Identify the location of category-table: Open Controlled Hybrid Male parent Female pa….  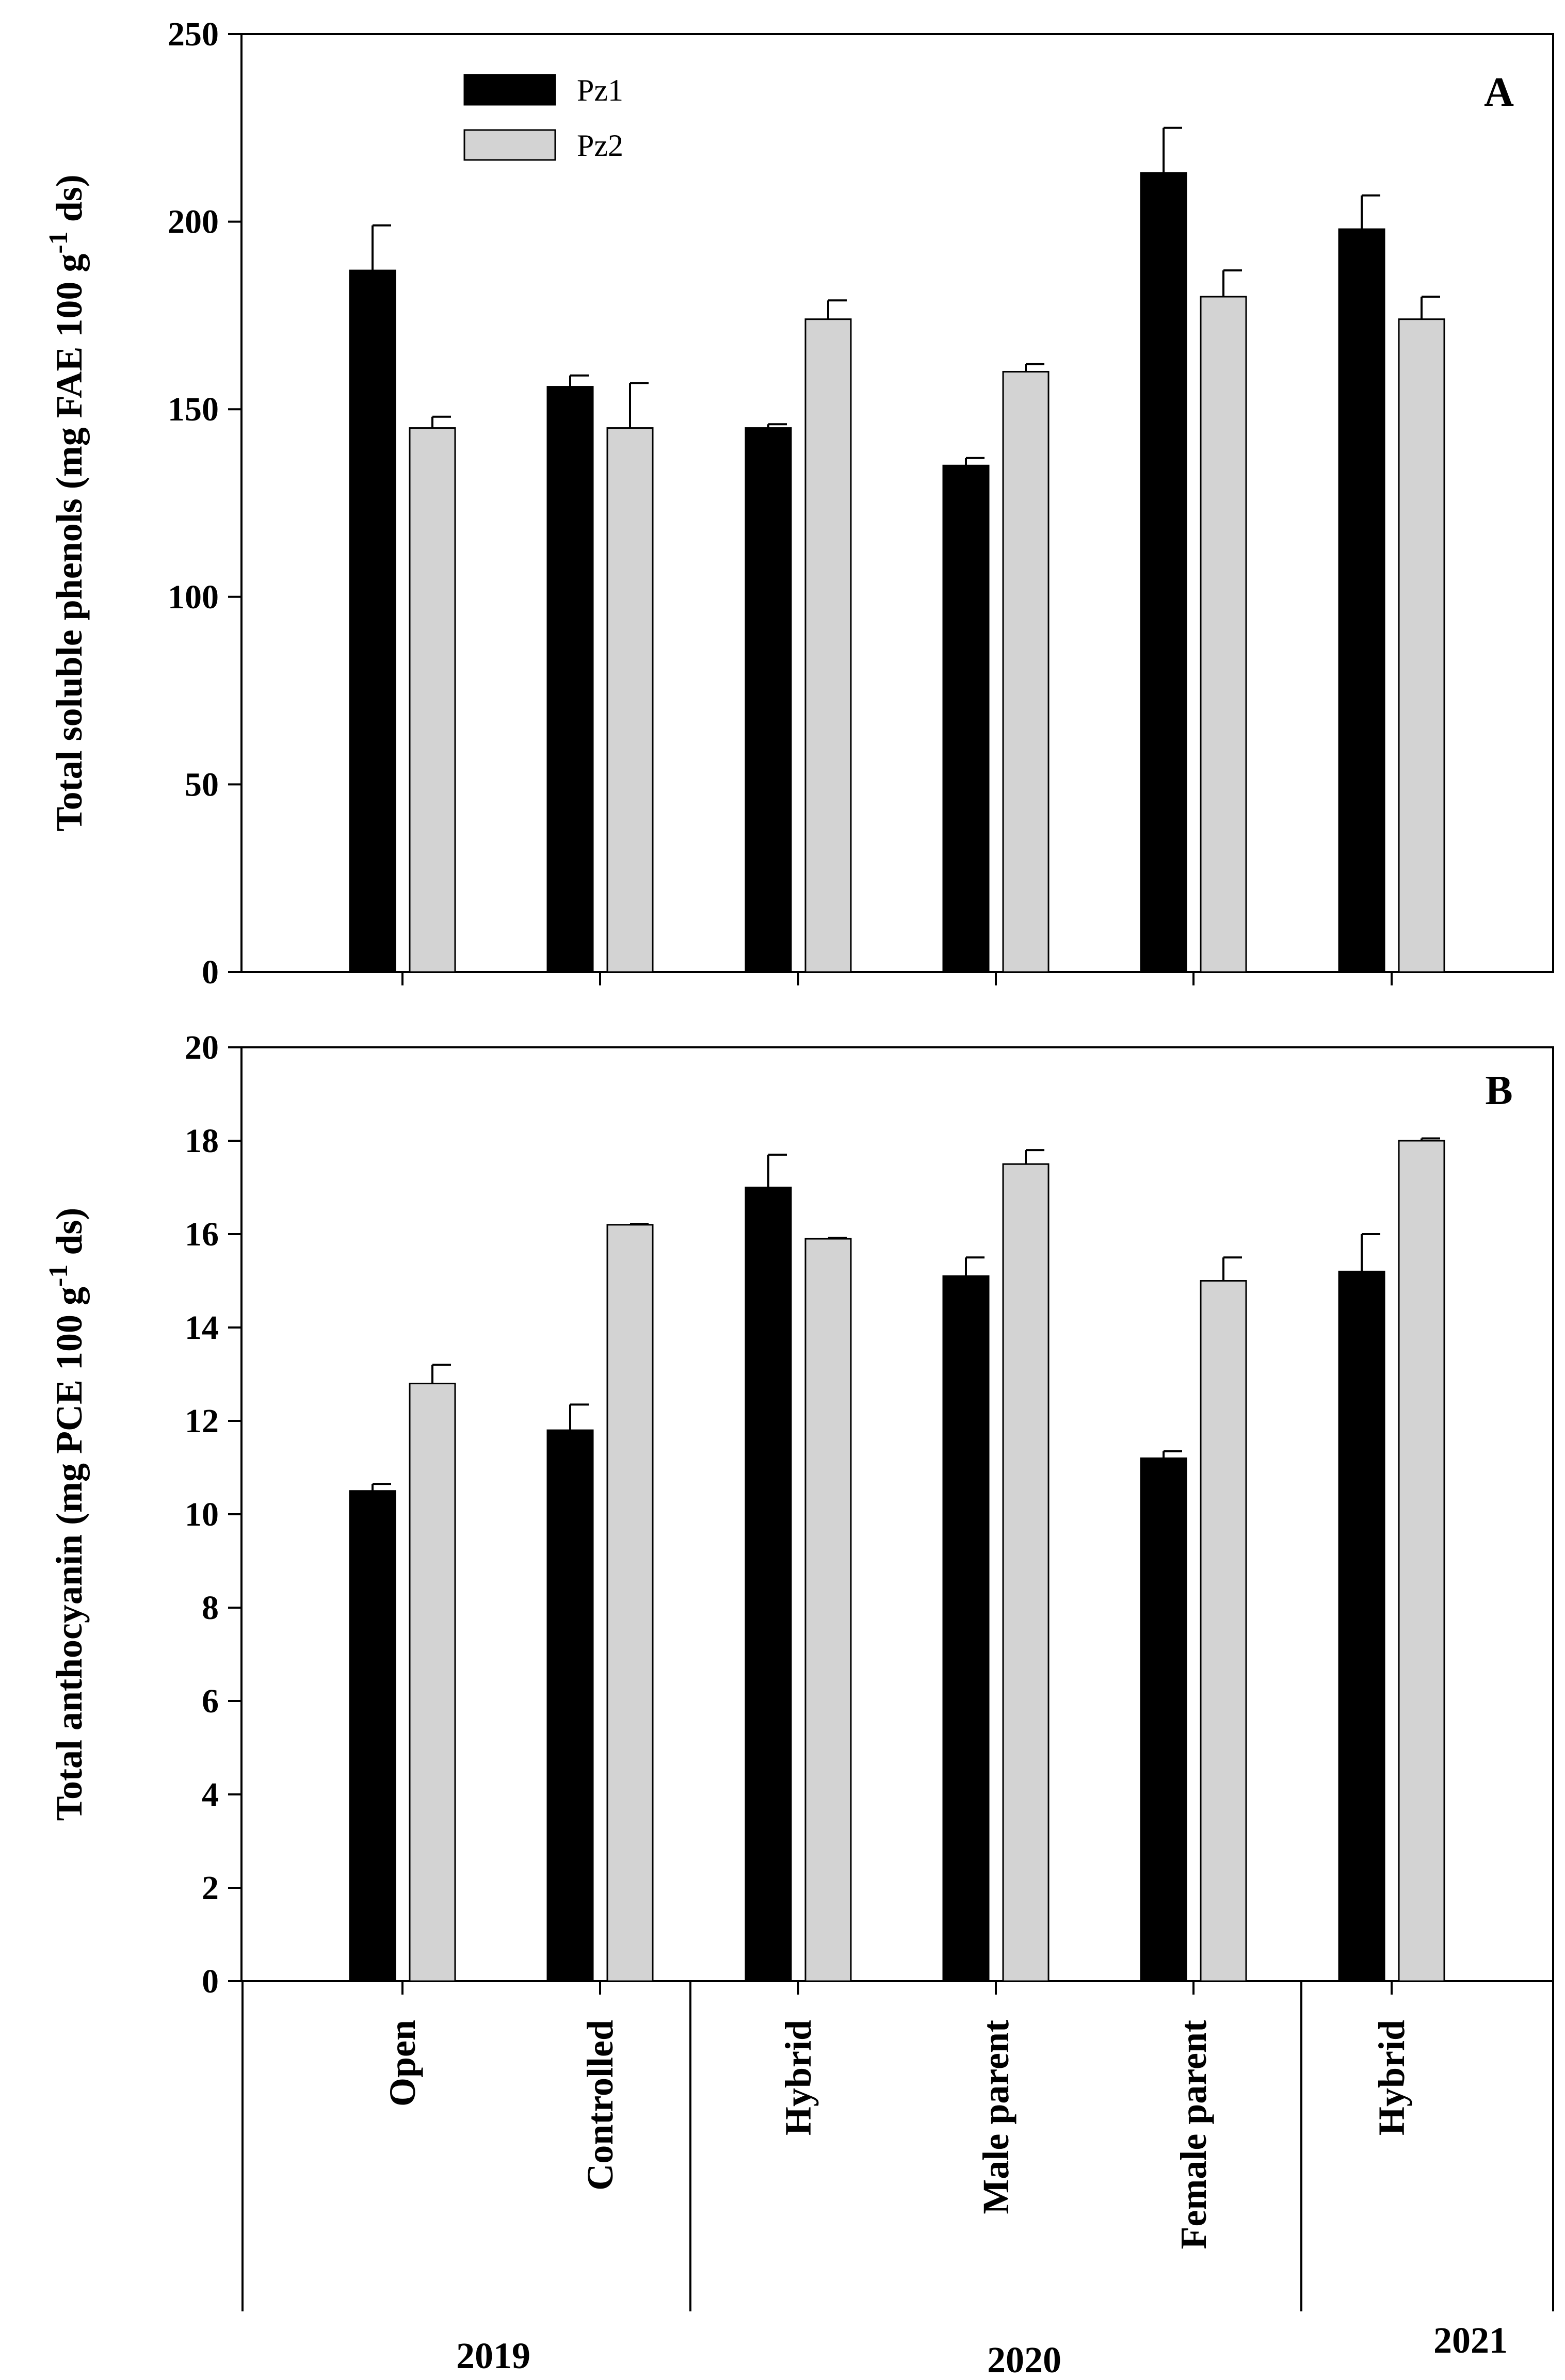
(898, 2180).